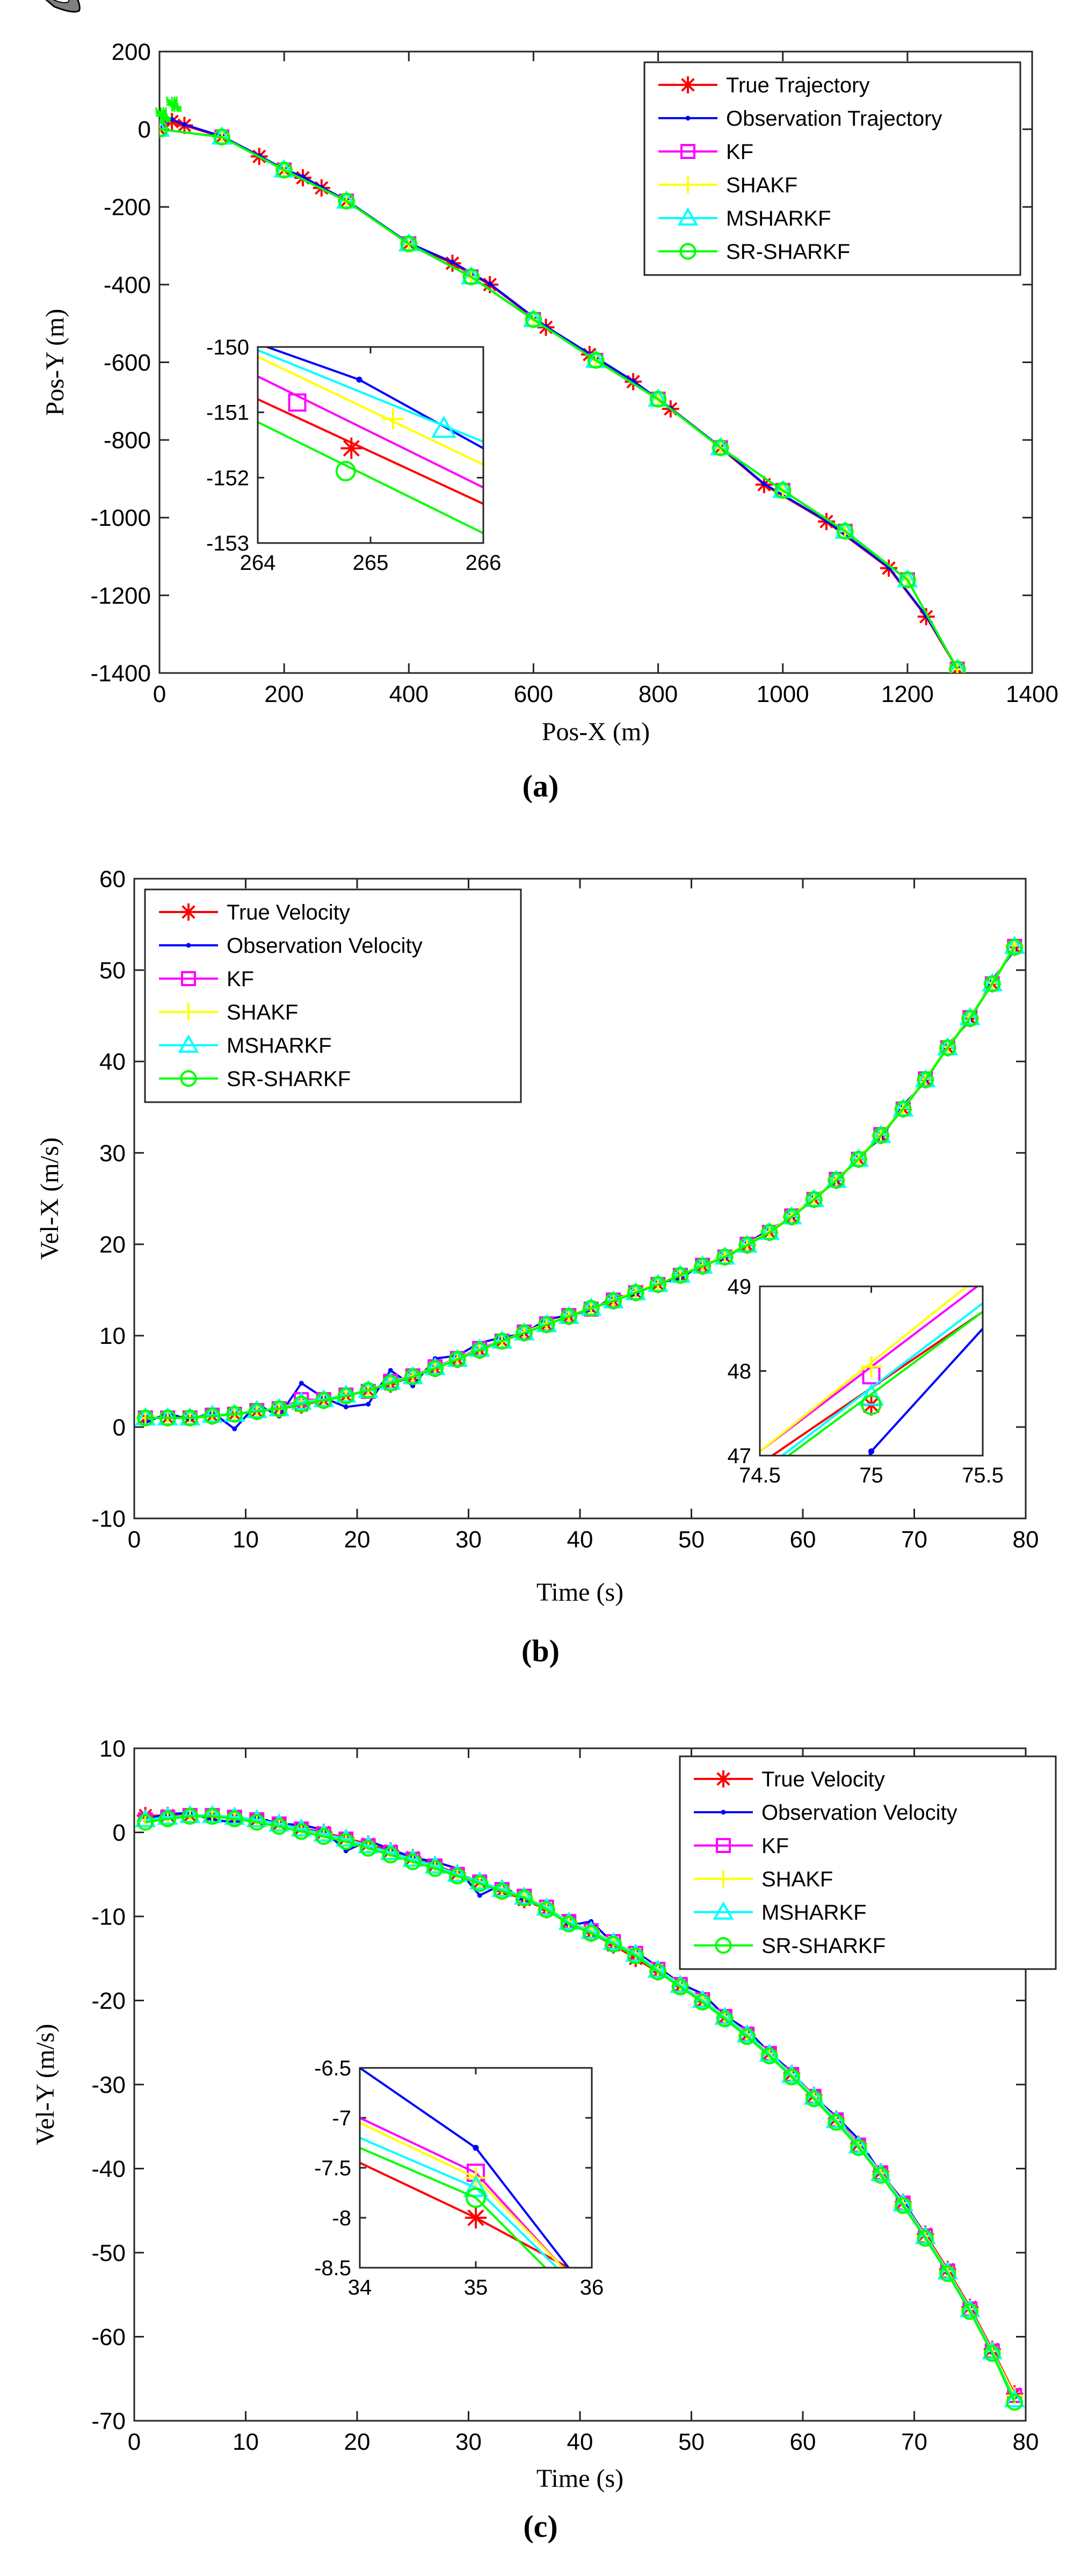 This screenshot has width=1081, height=2576. What do you see at coordinates (788, 252) in the screenshot?
I see `legend-entry: SR-SHARKF` at bounding box center [788, 252].